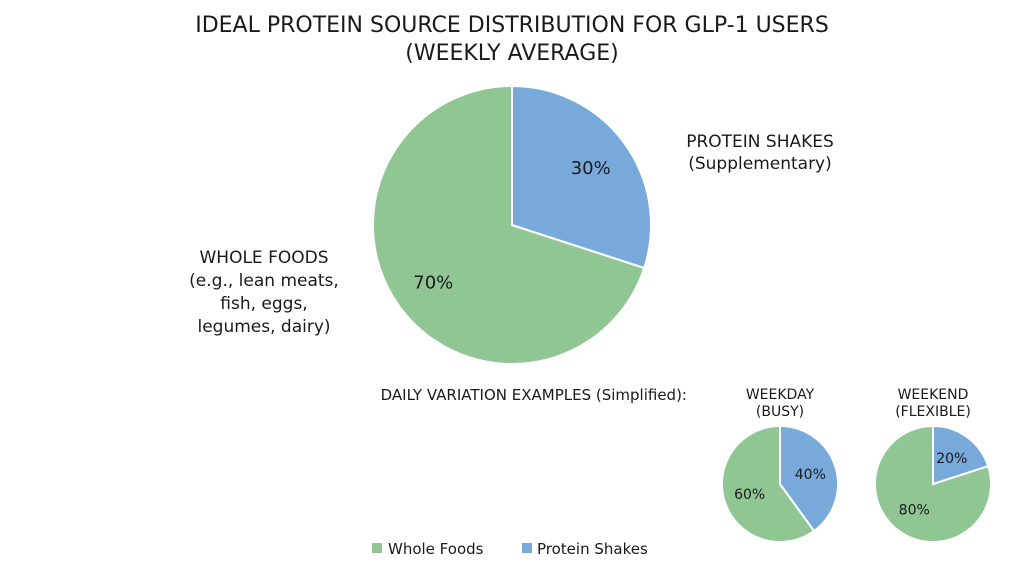 Image resolution: width=1024 pixels, height=572 pixels. Describe the element at coordinates (509, 224) in the screenshot. I see `main-pie-slice-whole-foods` at that location.